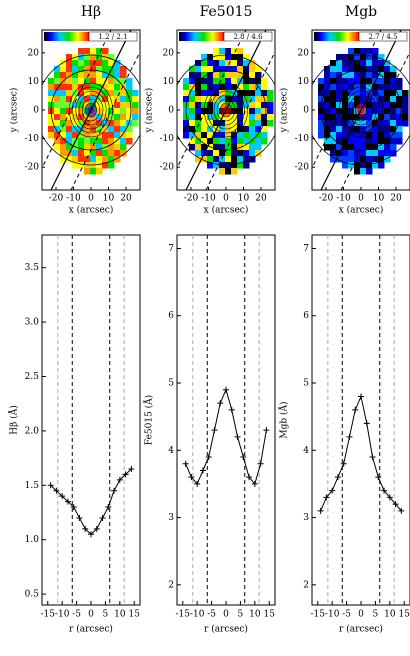  What do you see at coordinates (109, 199) in the screenshot?
I see `x-tick-label: 10` at bounding box center [109, 199].